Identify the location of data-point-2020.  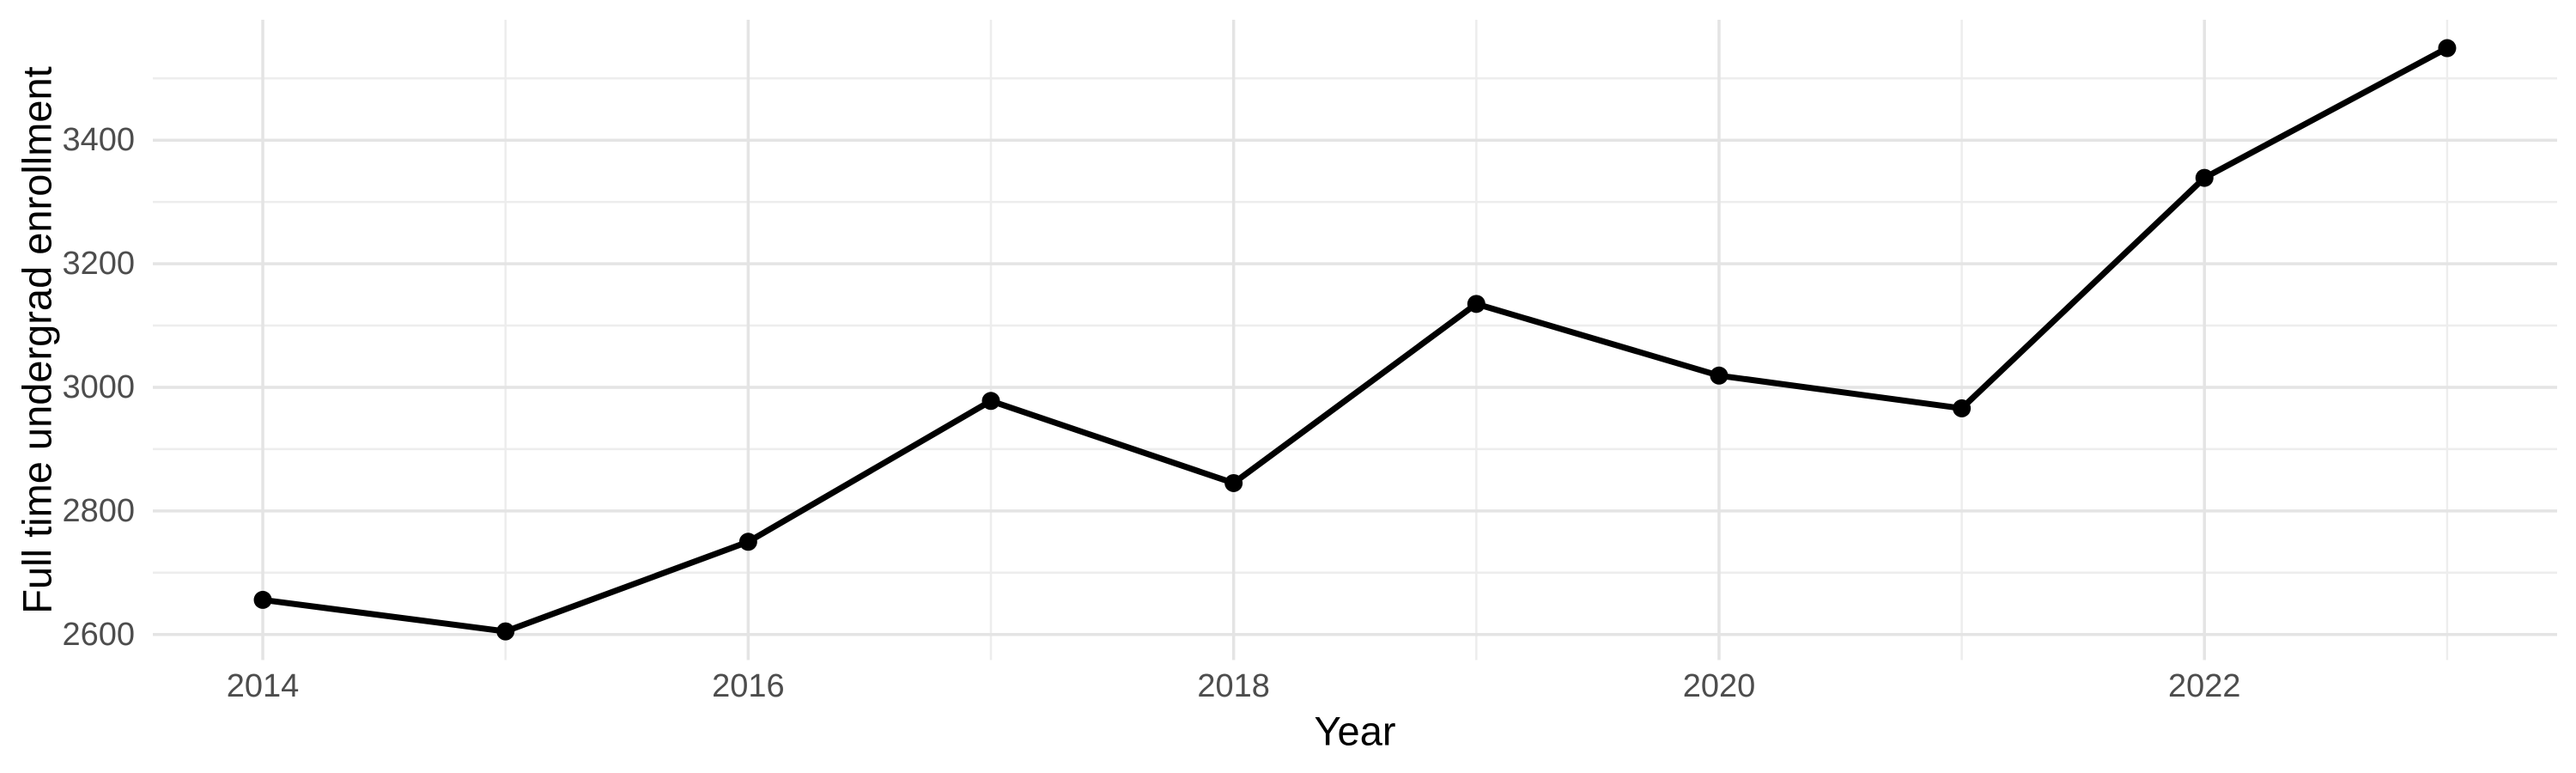
(1719, 375).